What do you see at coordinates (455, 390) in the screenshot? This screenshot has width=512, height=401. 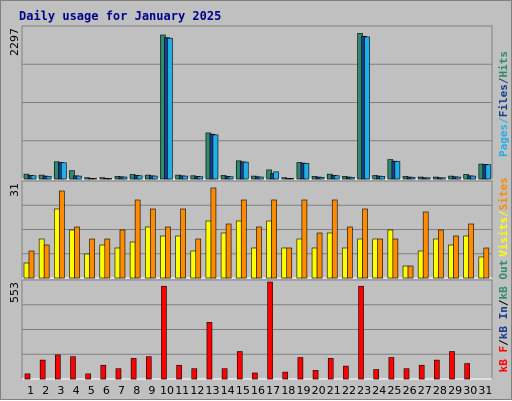 I see `x-tick-day-29: 29` at bounding box center [455, 390].